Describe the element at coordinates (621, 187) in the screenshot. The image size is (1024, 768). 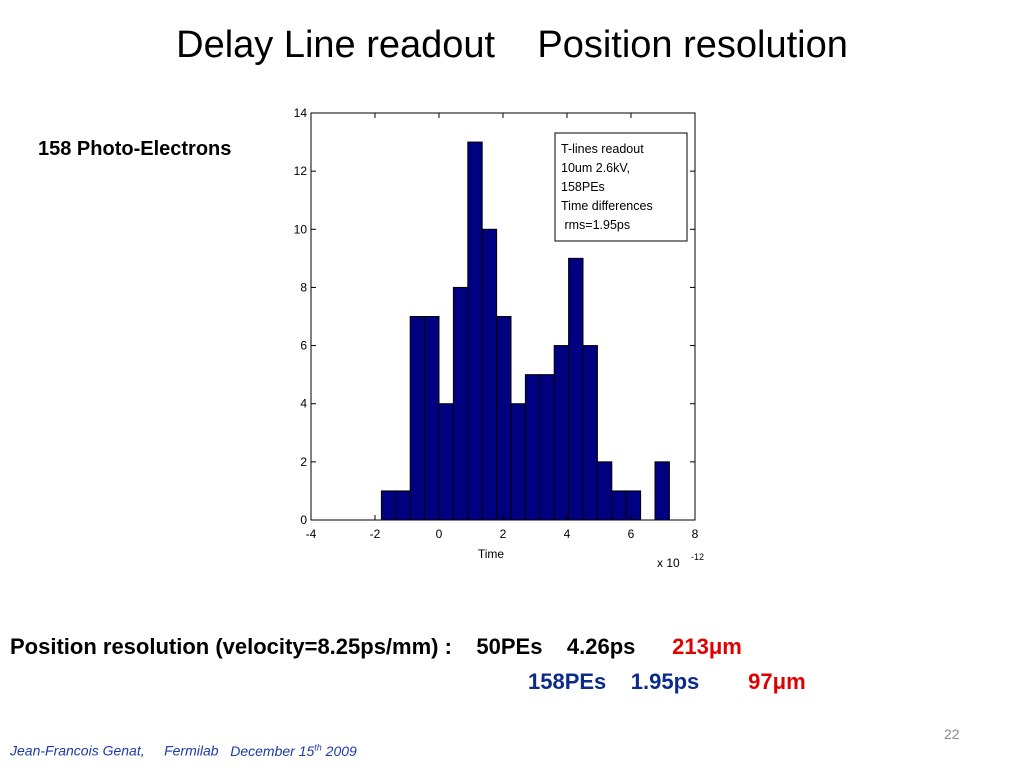
I see `legend-box` at that location.